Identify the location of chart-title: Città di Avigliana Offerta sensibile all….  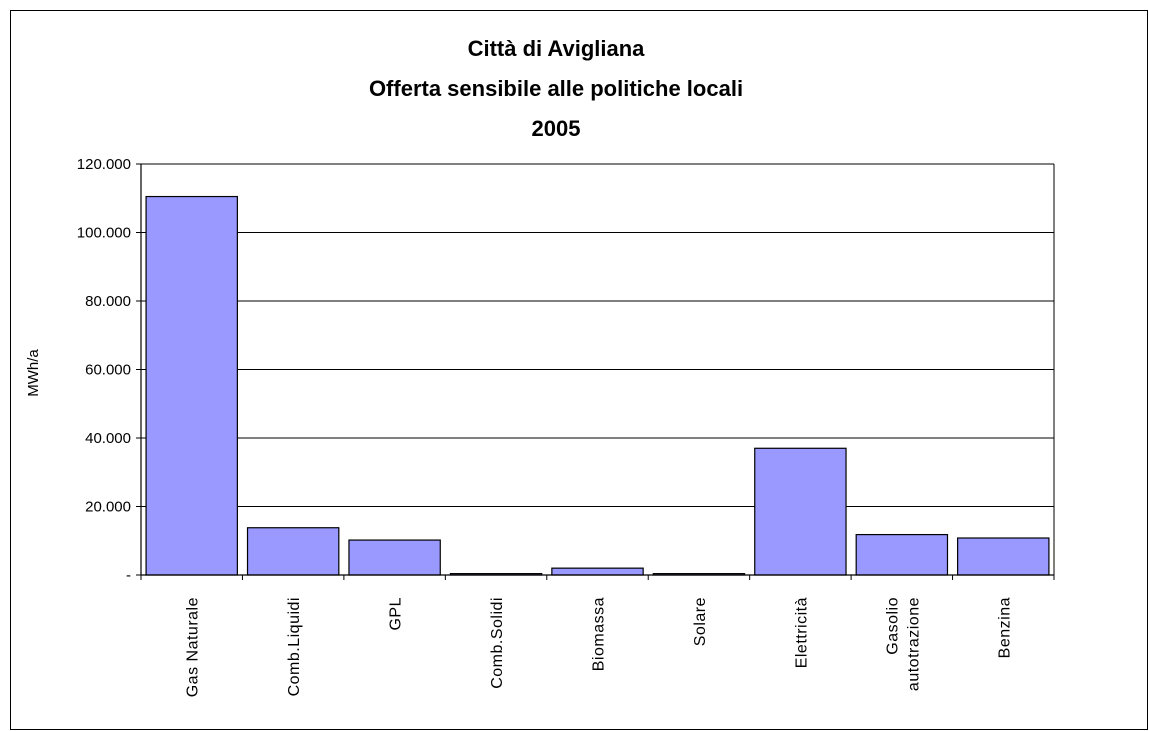
(556, 88).